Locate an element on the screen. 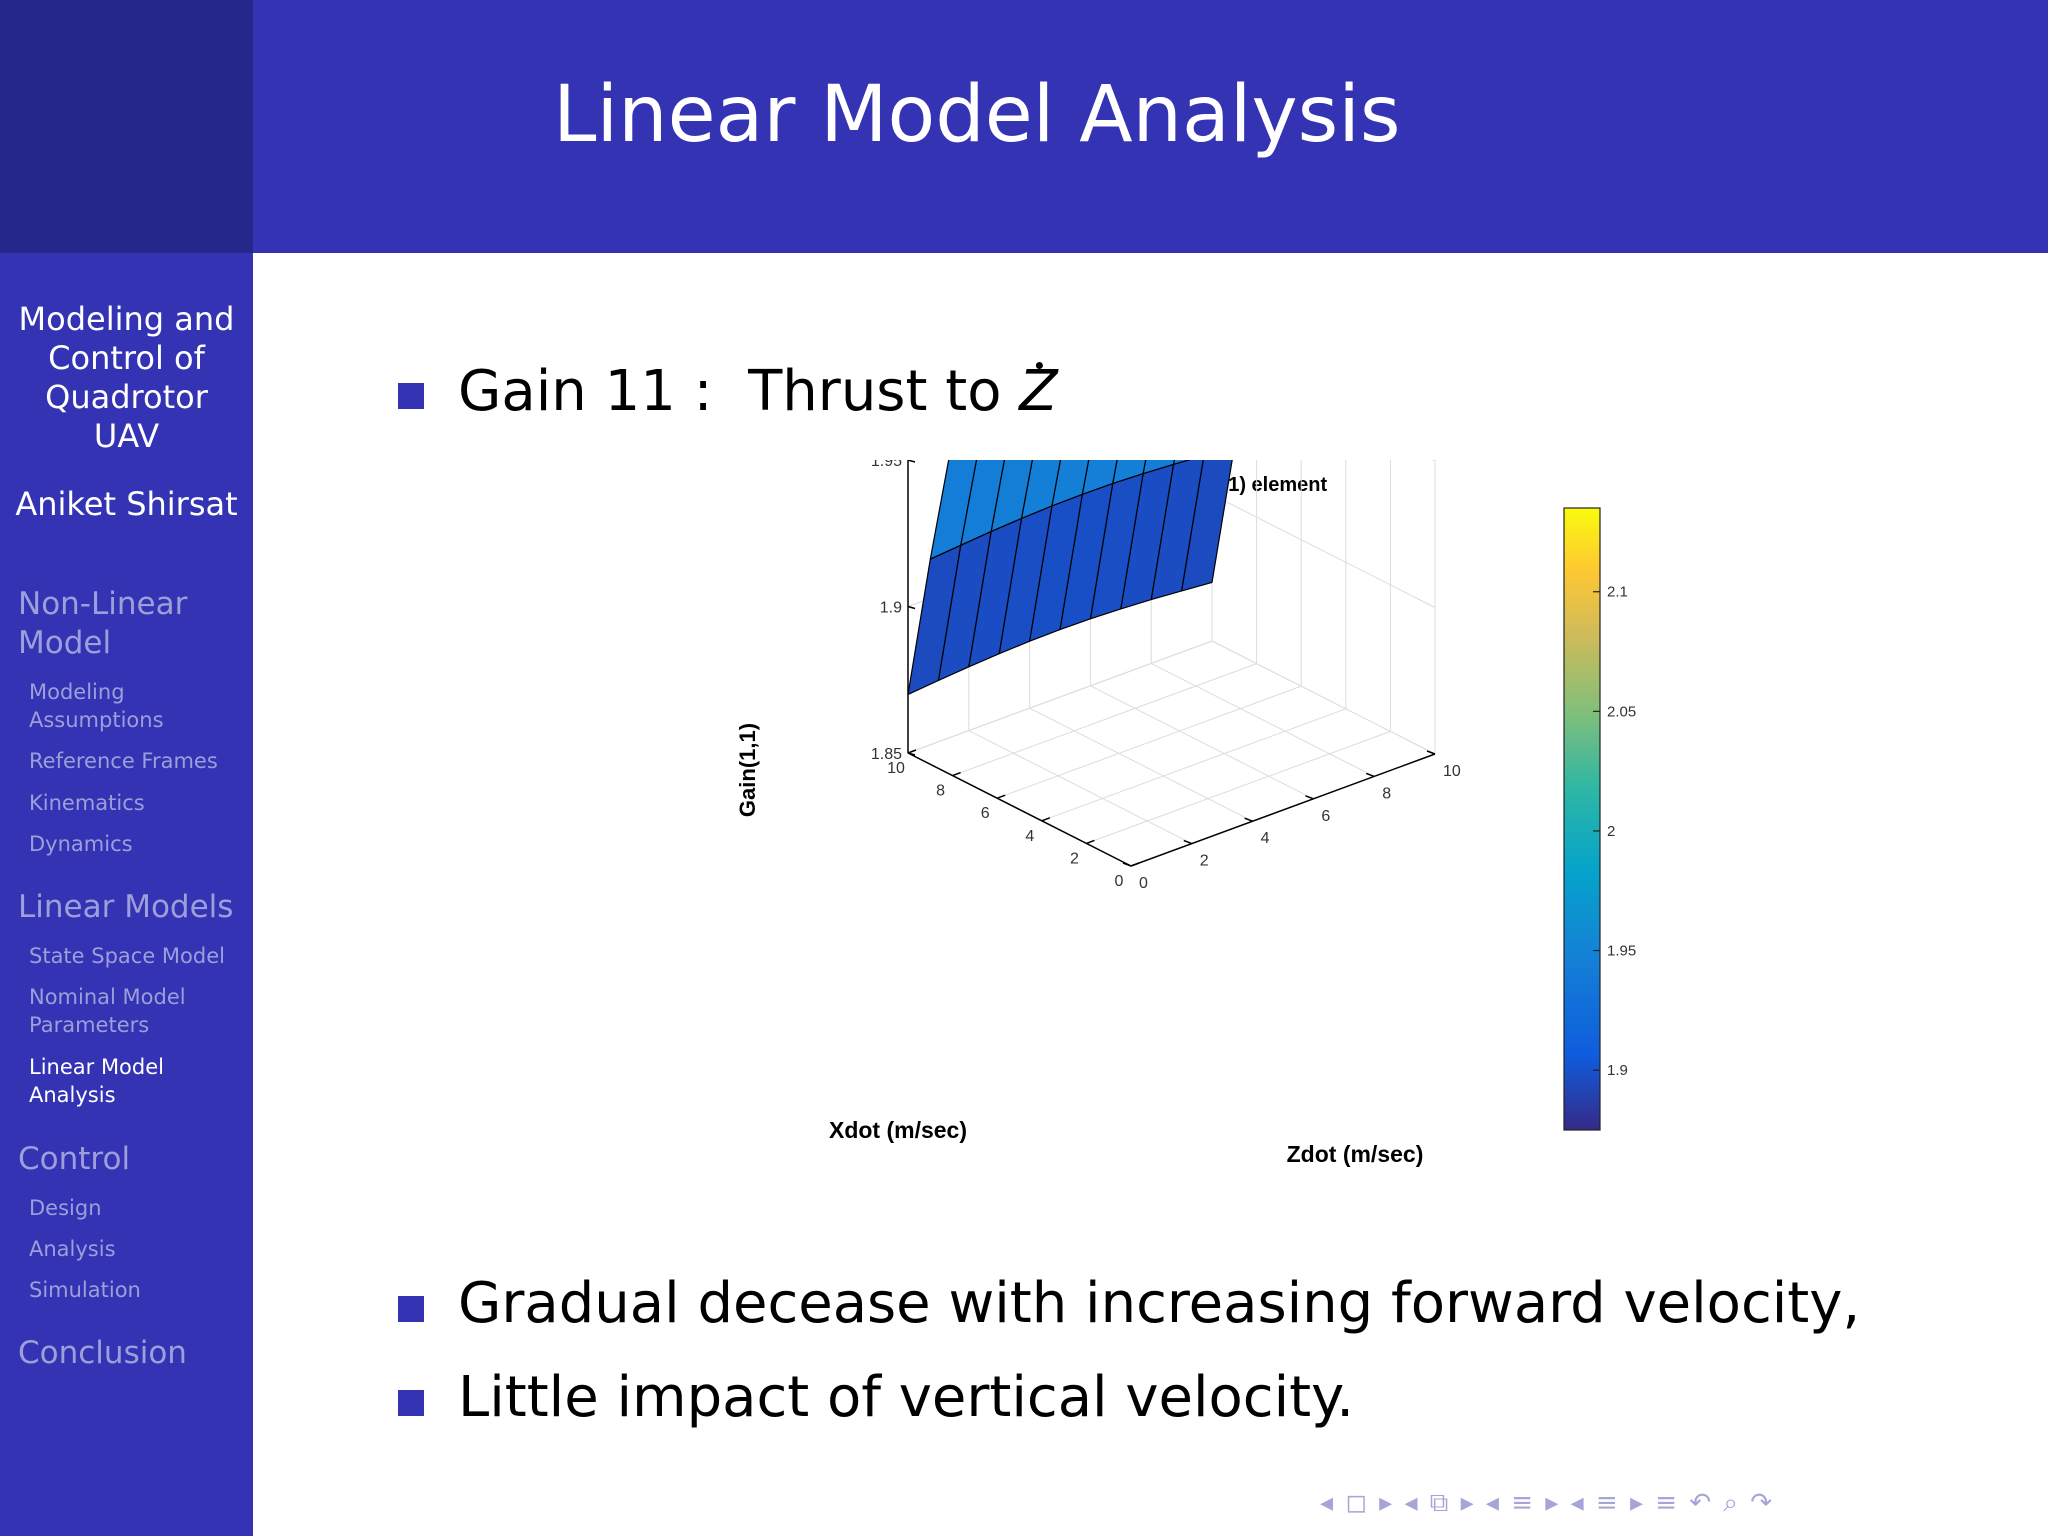 This screenshot has width=2048, height=1536. sidebar-section-control: Control is located at coordinates (74, 1159).